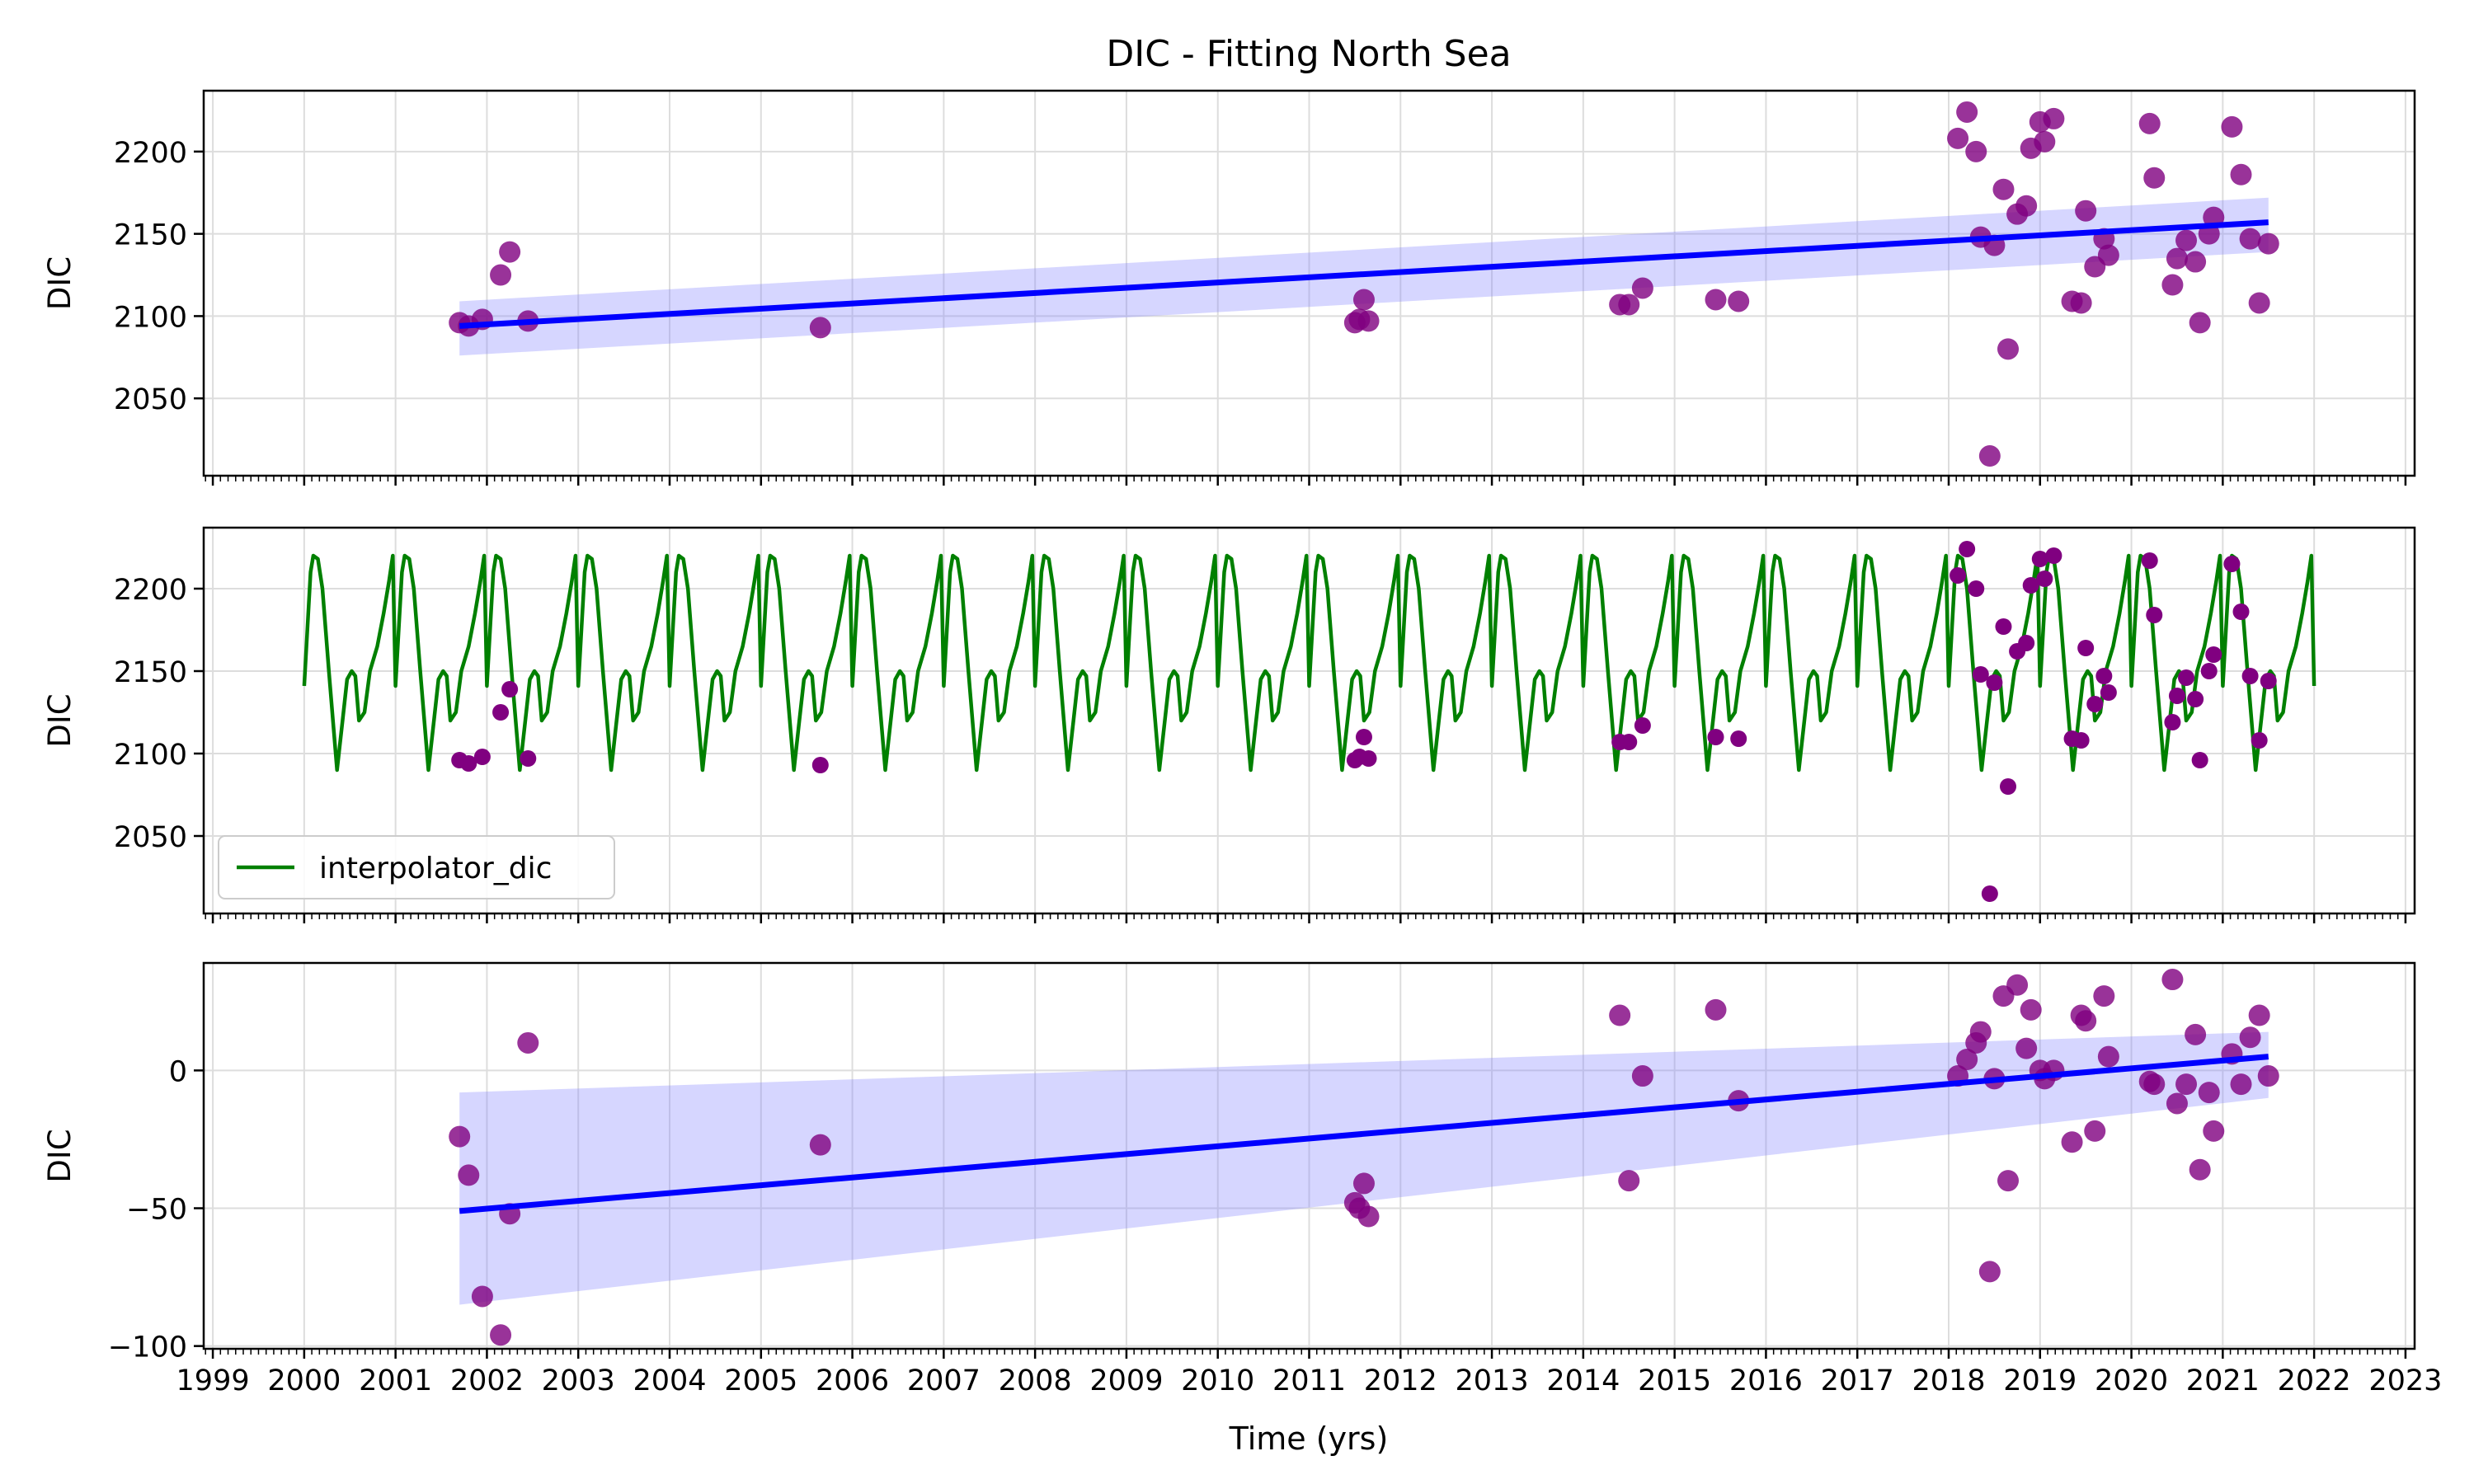 The width and height of the screenshot is (2474, 1484). What do you see at coordinates (178, 1071) in the screenshot?
I see `y-tick-label: 0` at bounding box center [178, 1071].